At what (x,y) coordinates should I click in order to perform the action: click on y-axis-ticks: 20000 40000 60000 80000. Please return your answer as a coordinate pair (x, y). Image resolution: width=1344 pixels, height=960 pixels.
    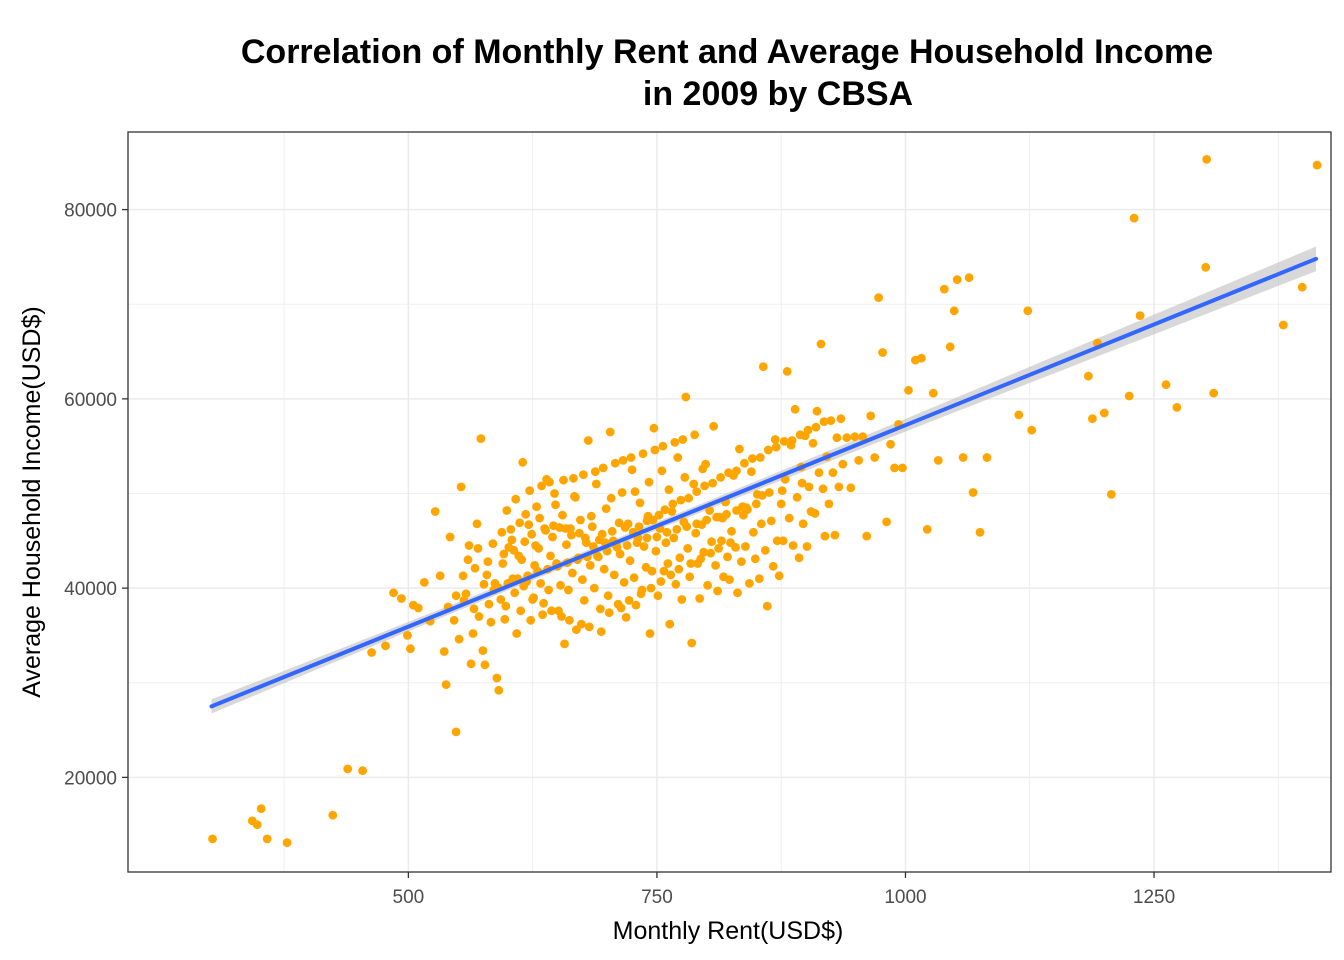
    Looking at the image, I should click on (96, 495).